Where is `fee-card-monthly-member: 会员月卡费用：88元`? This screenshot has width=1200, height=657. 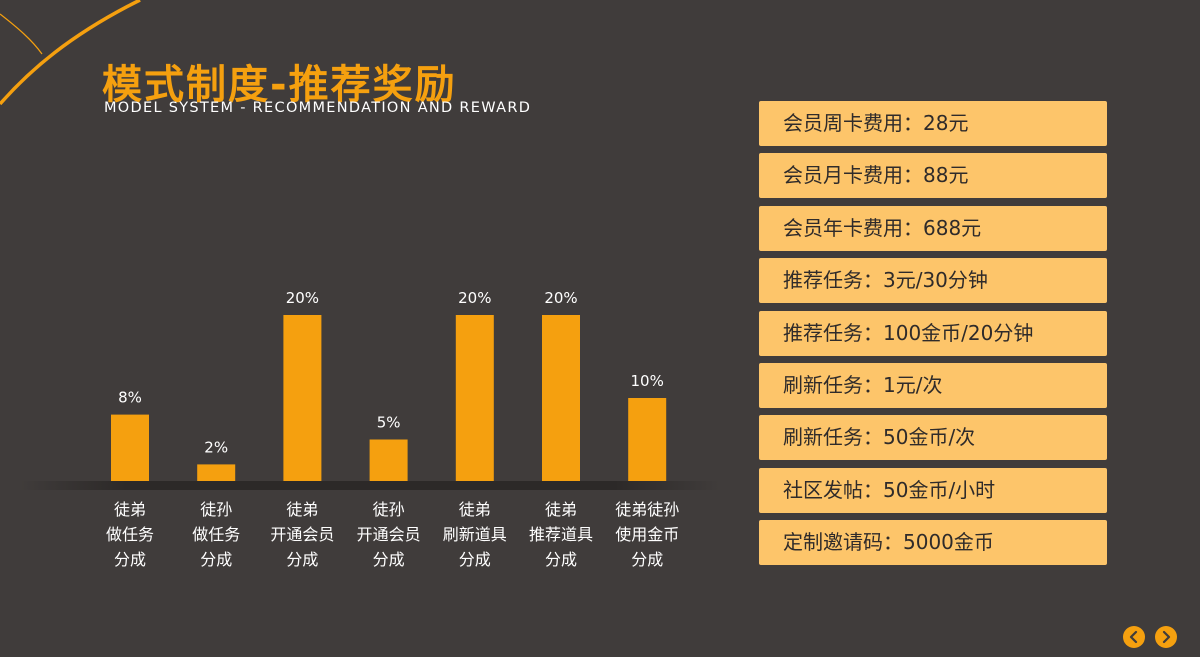 fee-card-monthly-member: 会员月卡费用：88元 is located at coordinates (933, 176).